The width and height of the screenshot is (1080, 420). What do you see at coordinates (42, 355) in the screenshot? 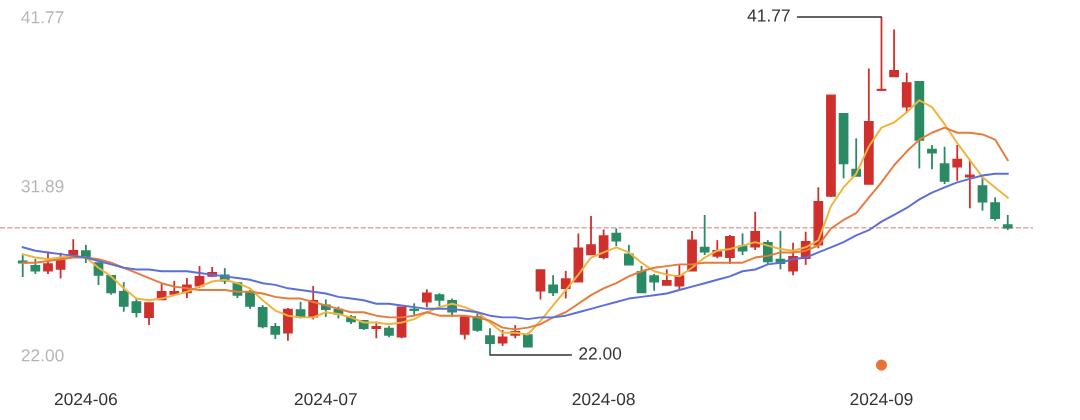
I see `y-tick-label: 22.00` at bounding box center [42, 355].